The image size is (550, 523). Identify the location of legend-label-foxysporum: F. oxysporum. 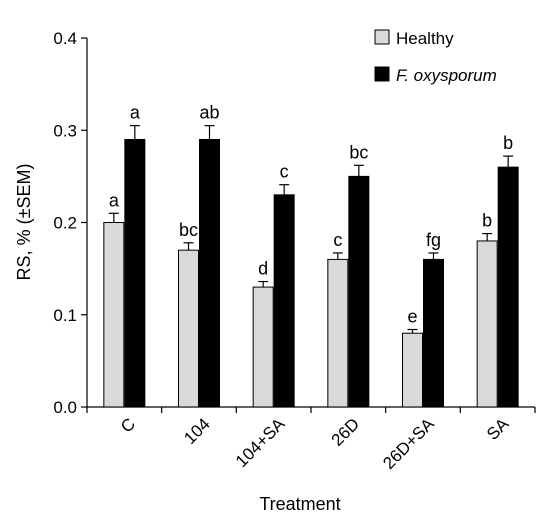
(446, 75).